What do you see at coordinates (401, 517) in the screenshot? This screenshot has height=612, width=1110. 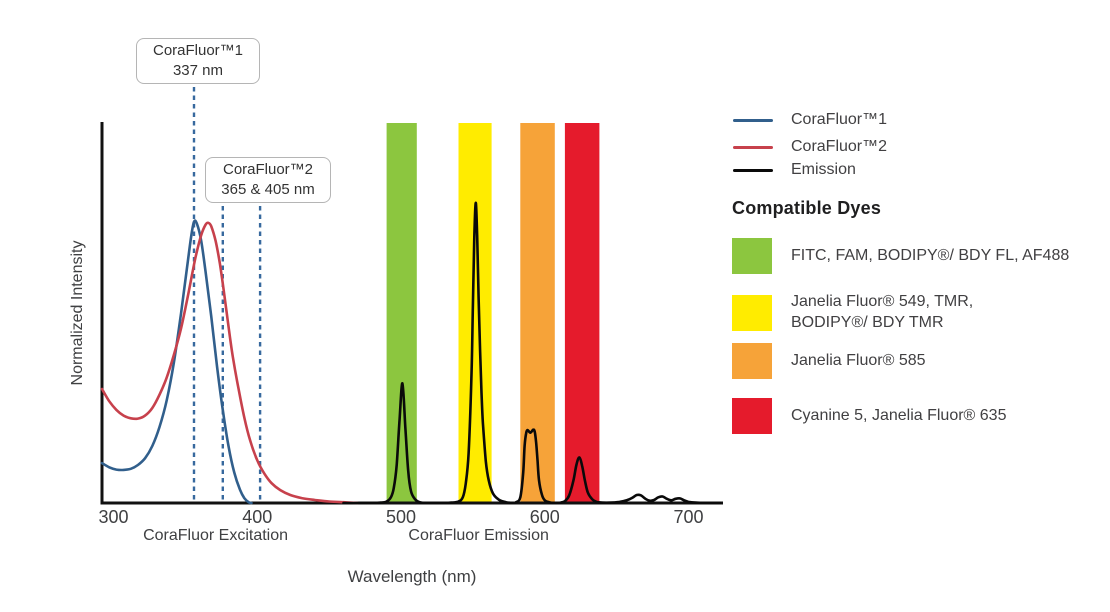 I see `x-tick-label-500: 500` at bounding box center [401, 517].